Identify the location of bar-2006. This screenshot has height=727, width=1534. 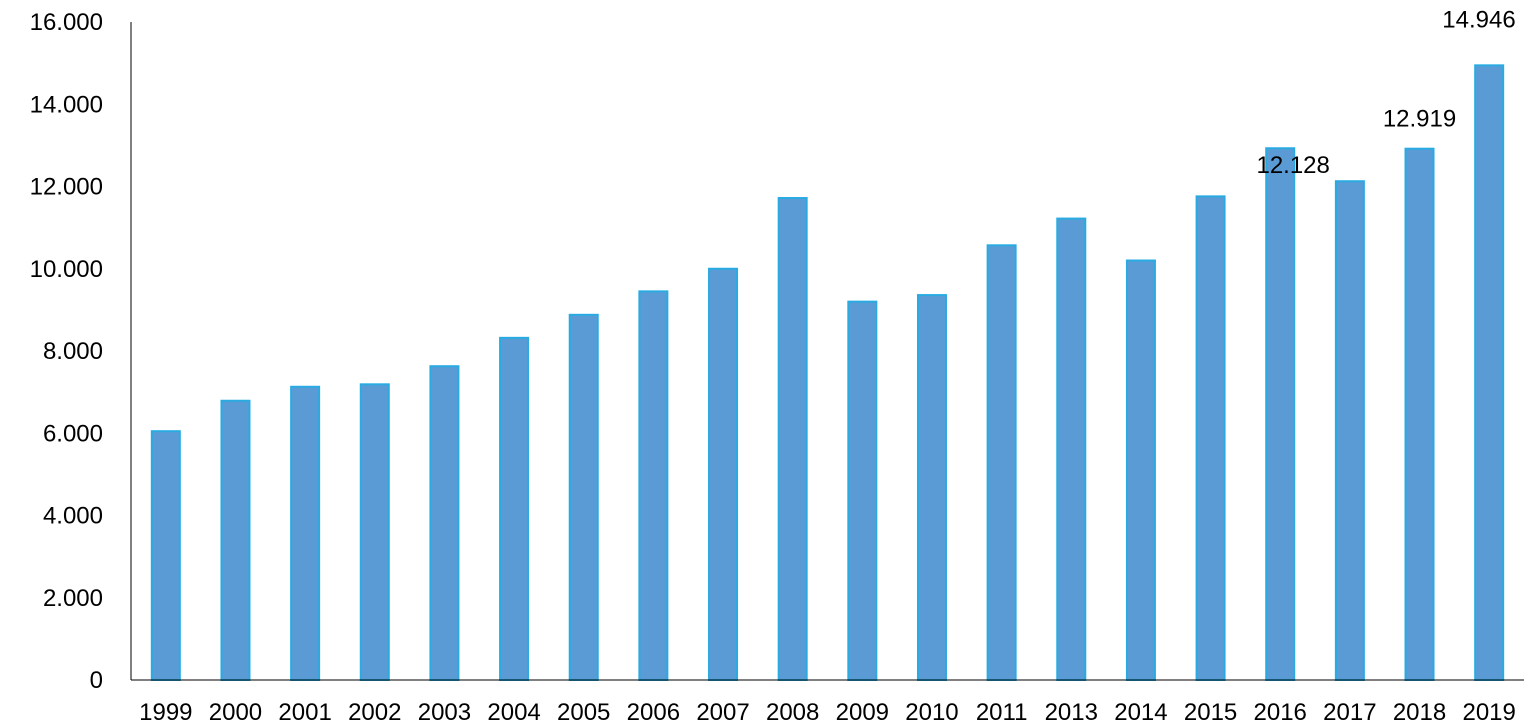
(653, 485).